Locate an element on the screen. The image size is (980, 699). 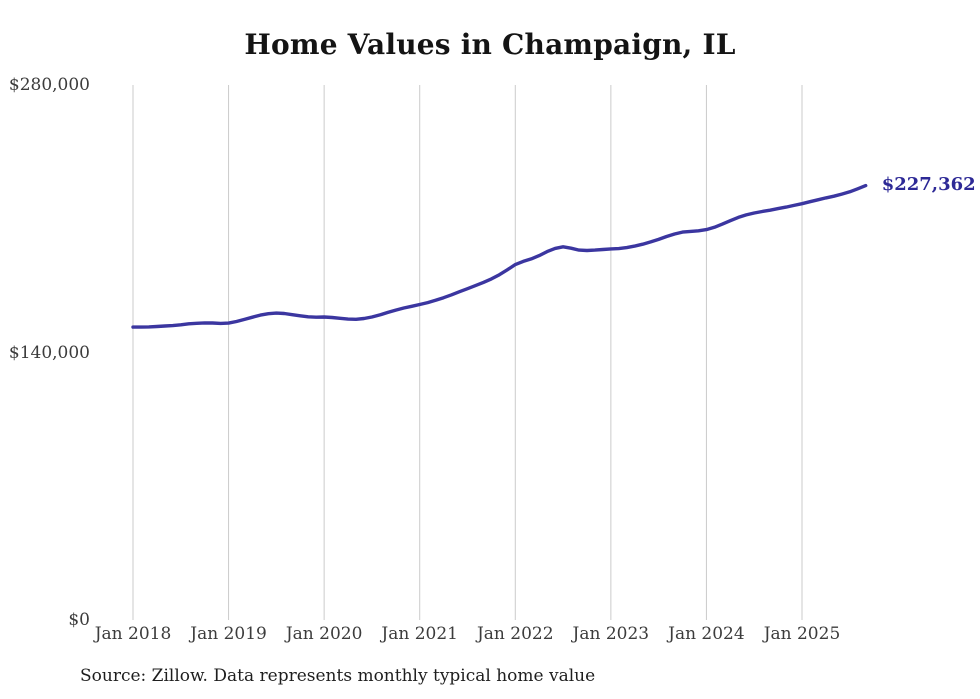
y-tick-label: $0 is located at coordinates (79, 620).